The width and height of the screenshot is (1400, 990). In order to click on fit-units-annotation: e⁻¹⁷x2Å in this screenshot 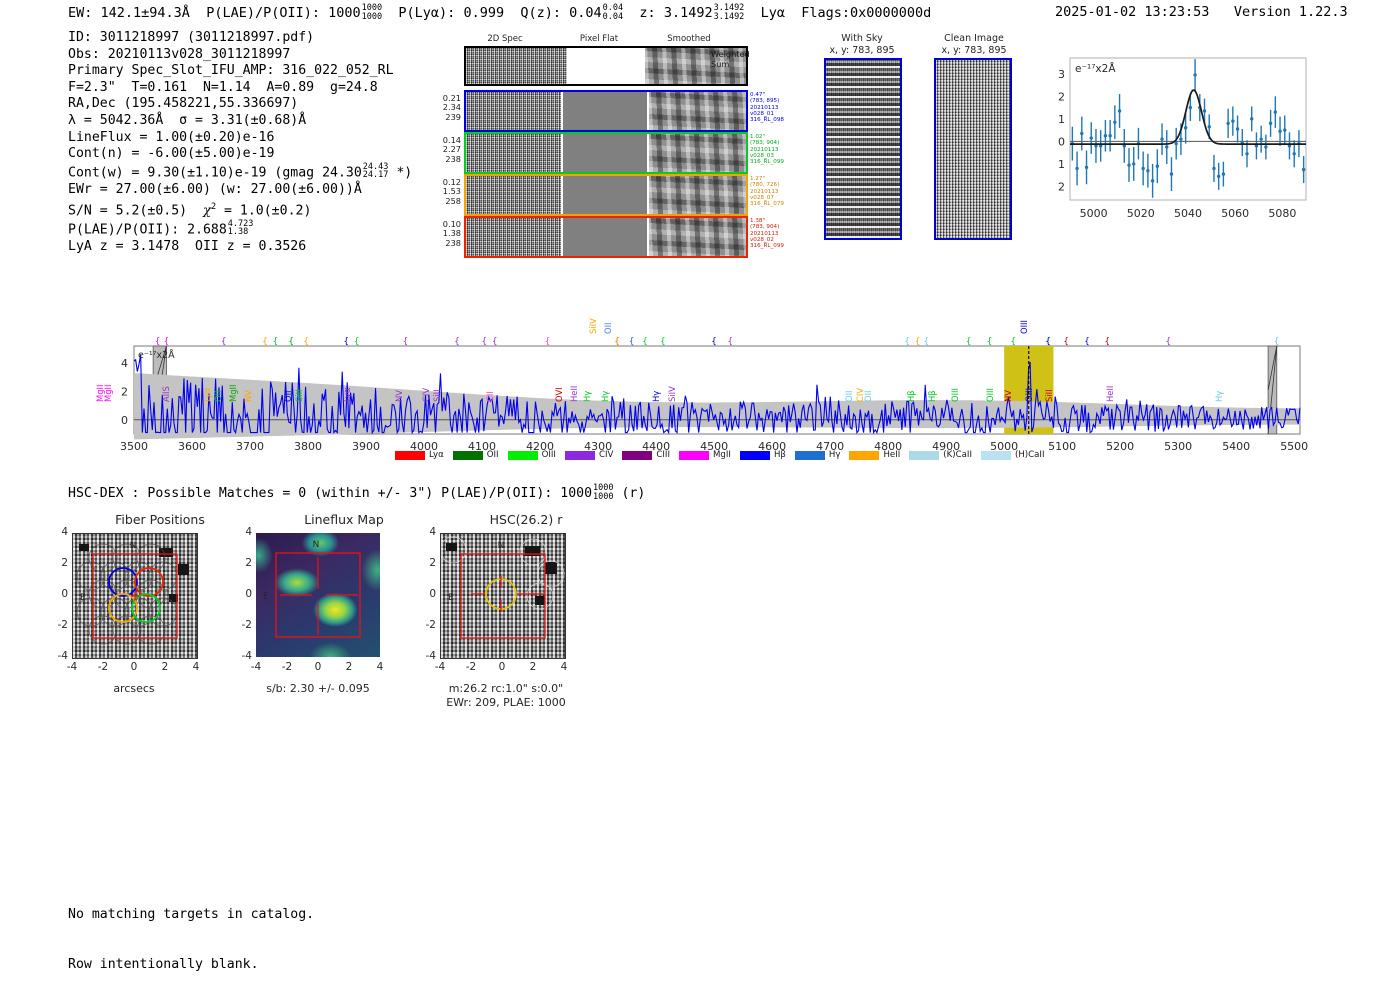, I will do `click(1095, 68)`.